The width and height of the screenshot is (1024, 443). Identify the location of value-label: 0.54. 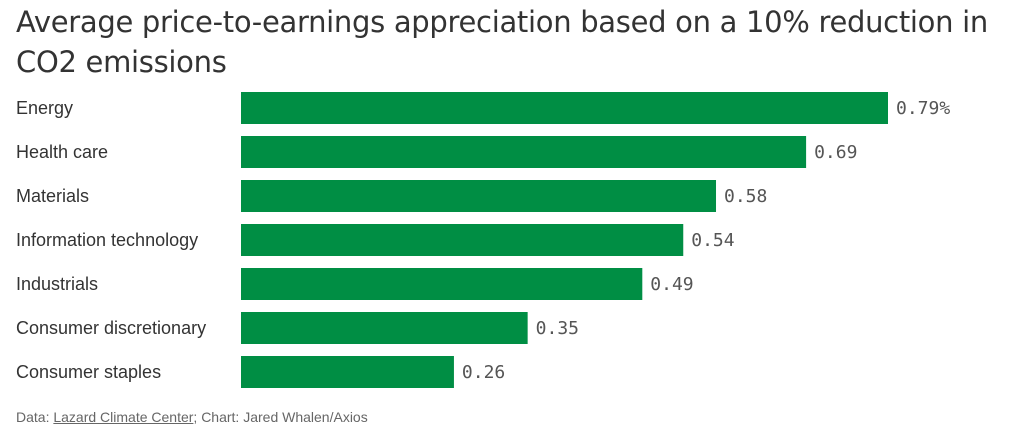
(712, 240).